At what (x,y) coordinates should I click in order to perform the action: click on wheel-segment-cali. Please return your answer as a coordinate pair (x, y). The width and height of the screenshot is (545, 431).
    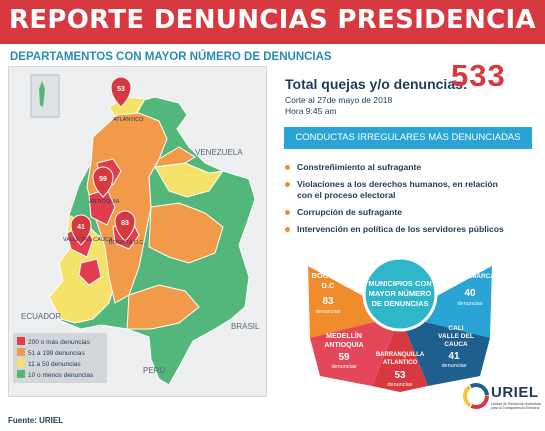
    Looking at the image, I should click on (445, 351).